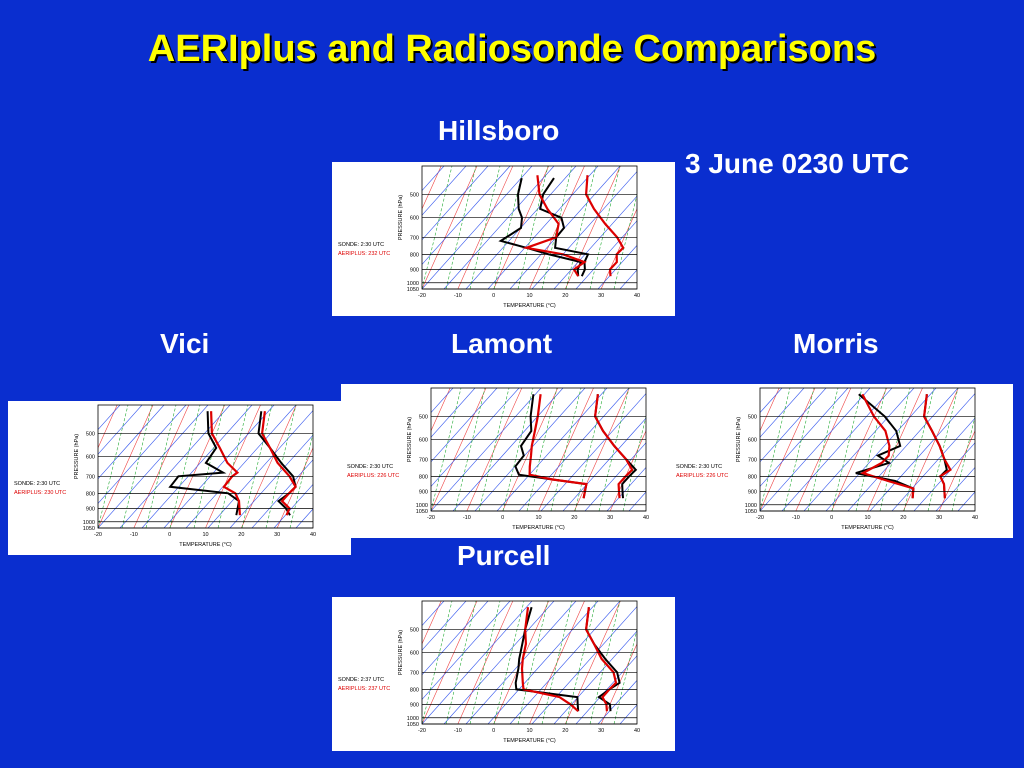 This screenshot has width=1024, height=768. I want to click on x-tick-label: 30, so click(601, 296).